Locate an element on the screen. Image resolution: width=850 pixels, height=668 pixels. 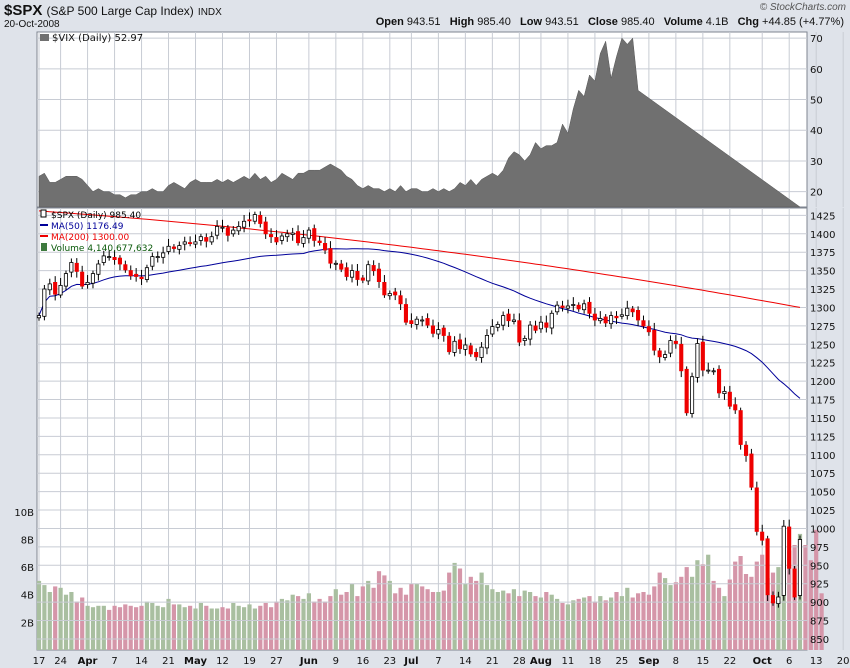
x-tick-label: 12 is located at coordinates (222, 661).